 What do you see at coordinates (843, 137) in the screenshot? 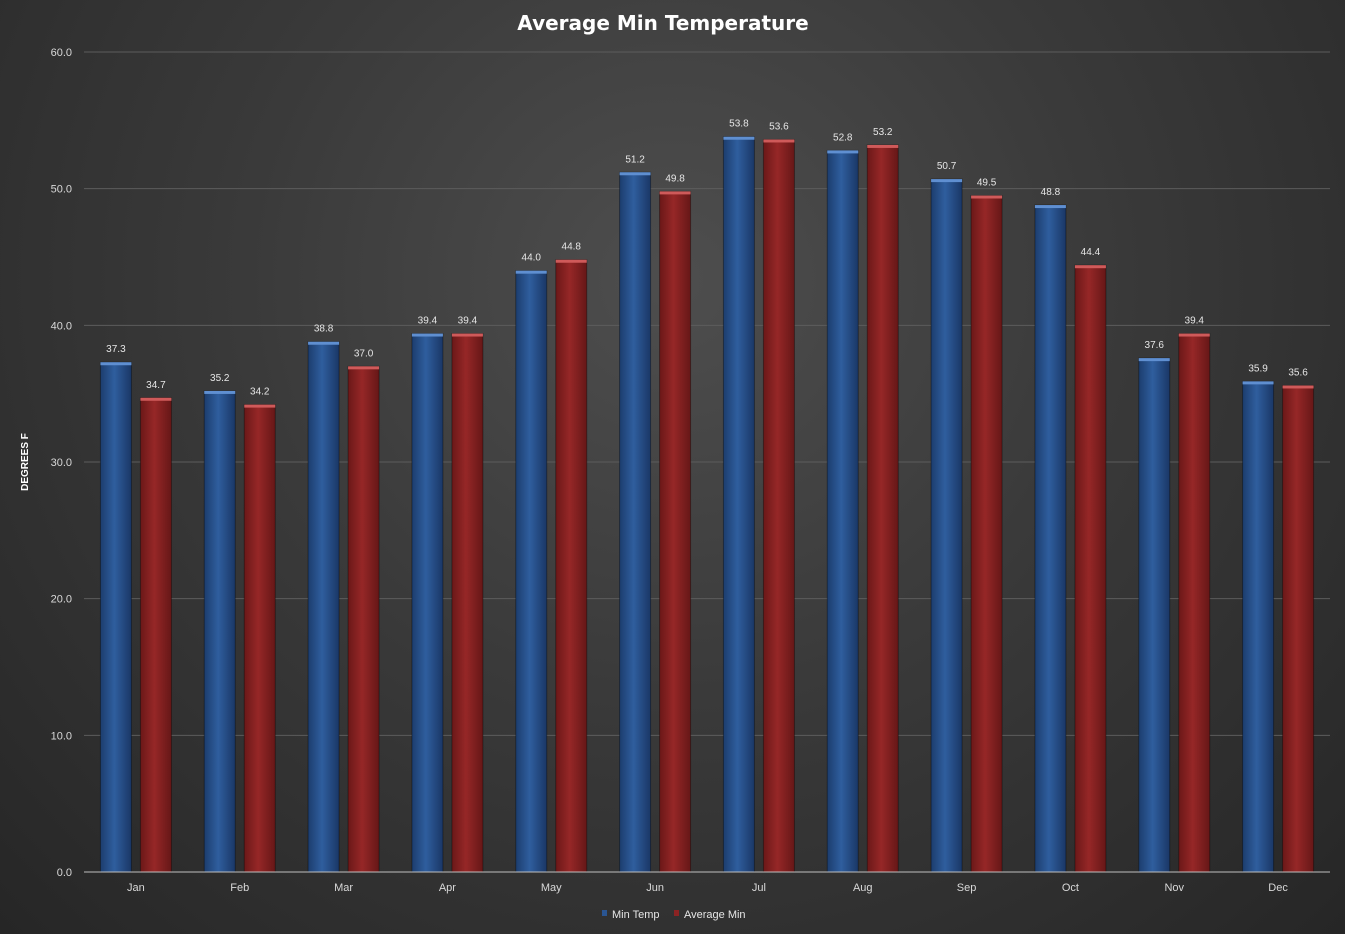
I see `data-label: 52.8` at bounding box center [843, 137].